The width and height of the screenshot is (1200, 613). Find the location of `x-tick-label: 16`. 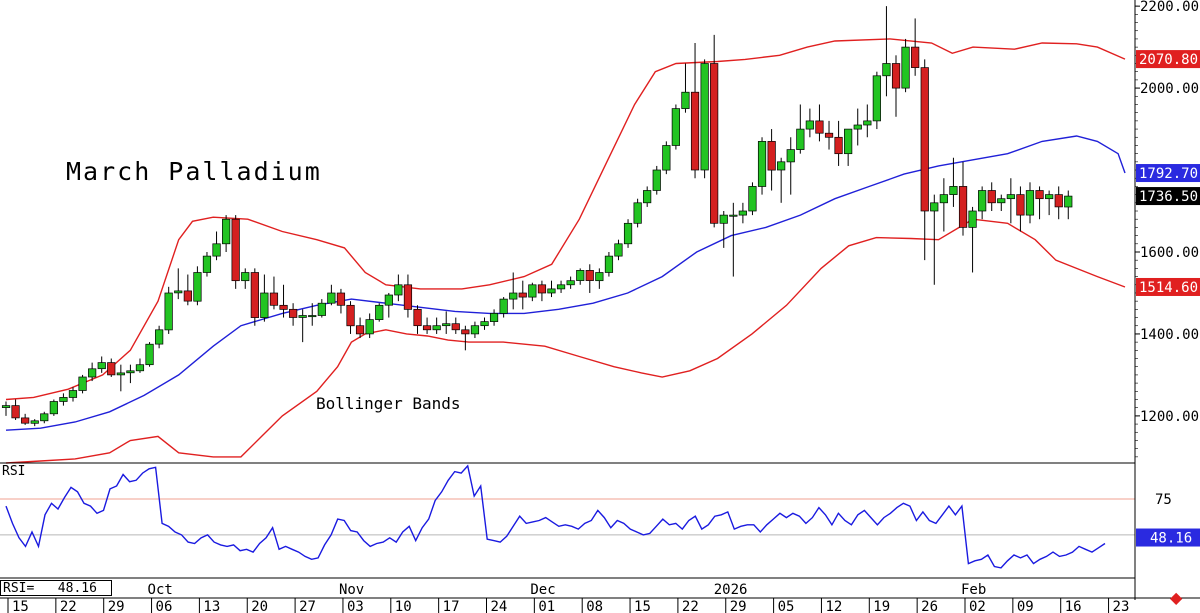

x-tick-label: 16 is located at coordinates (1073, 606).